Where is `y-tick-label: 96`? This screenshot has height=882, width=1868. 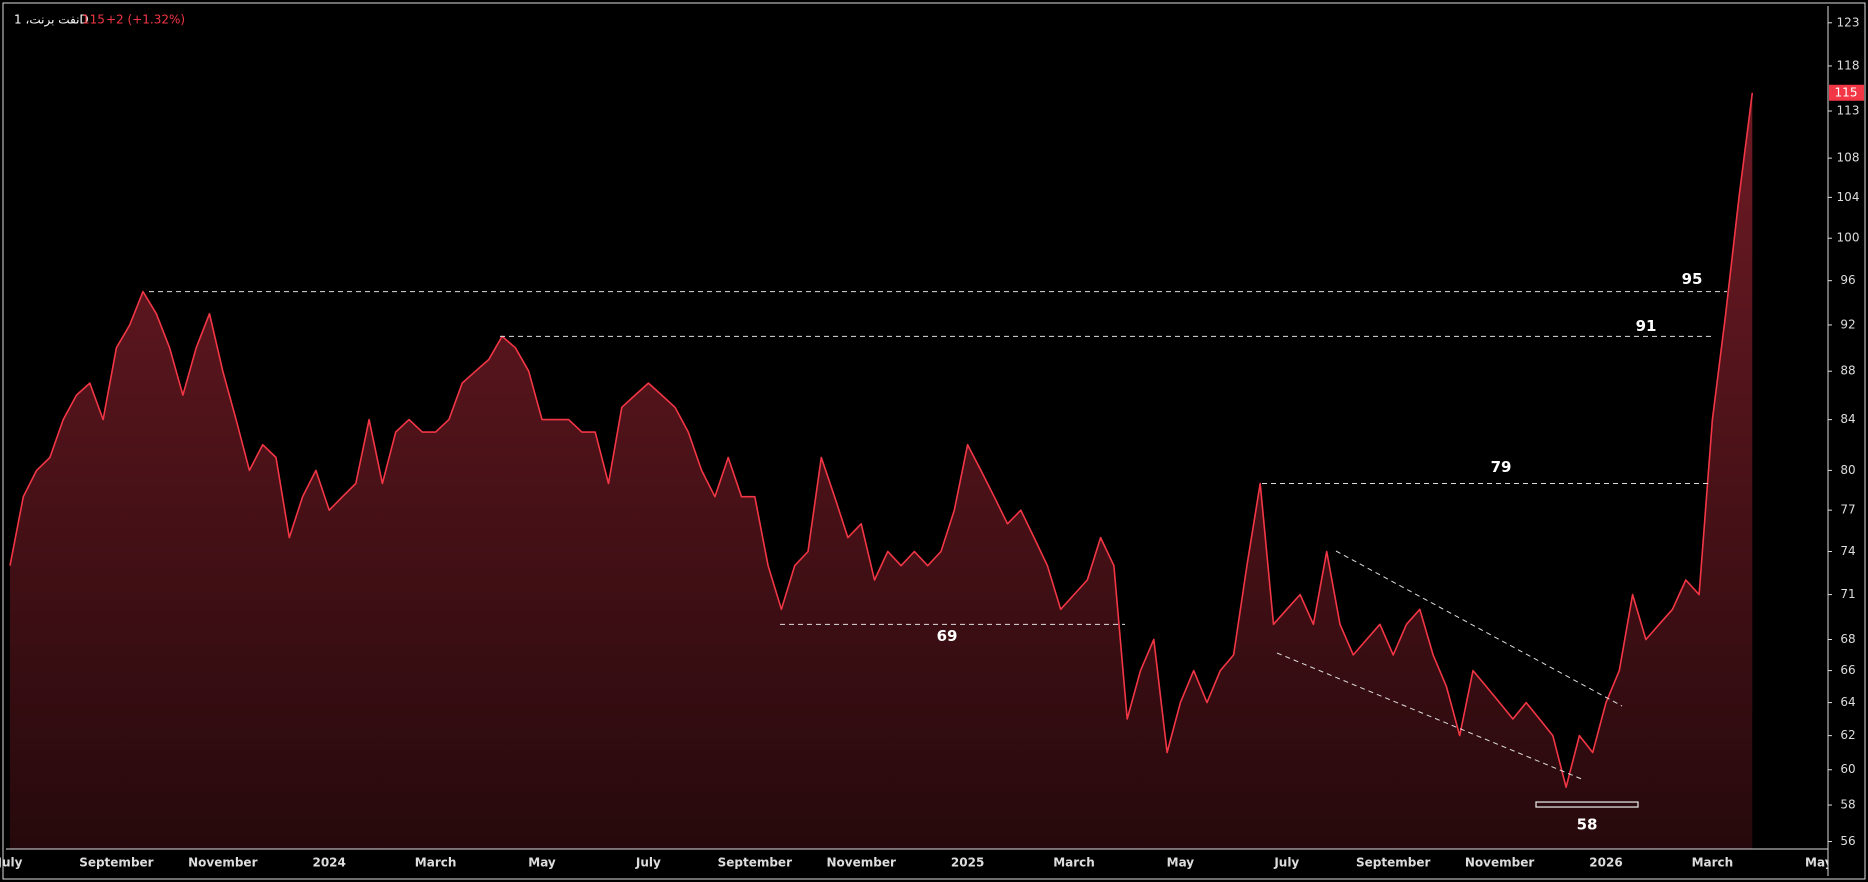 y-tick-label: 96 is located at coordinates (1847, 280).